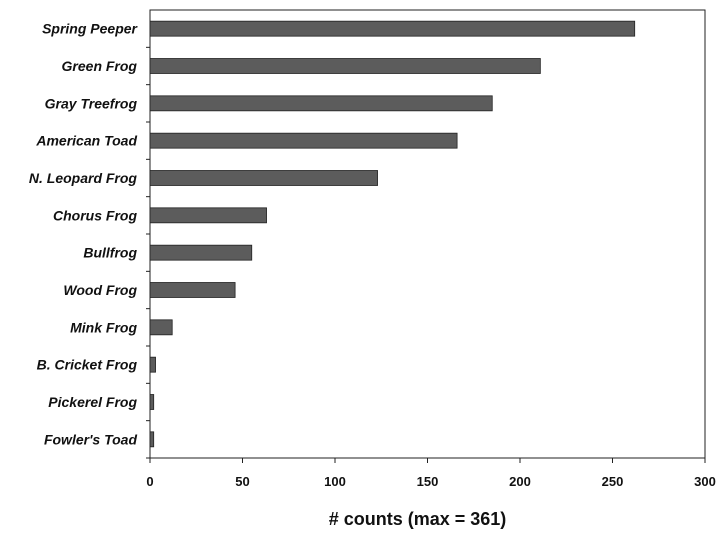 The image size is (727, 535). Describe the element at coordinates (149, 481) in the screenshot. I see `x-tick-label: 0` at that location.